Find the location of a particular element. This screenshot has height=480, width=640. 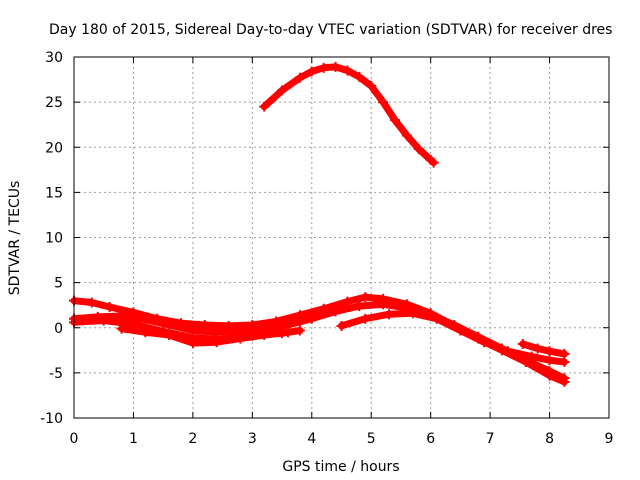

x-tick-label-8: 8 is located at coordinates (549, 439).